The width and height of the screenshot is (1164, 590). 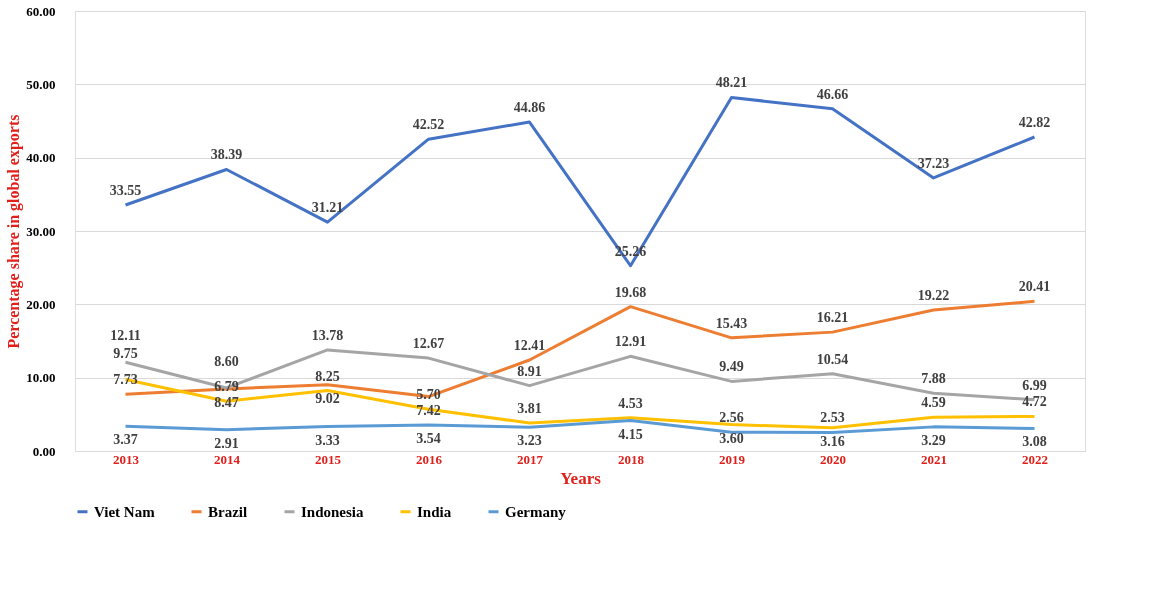 I want to click on data-label: 7.88, so click(x=933, y=379).